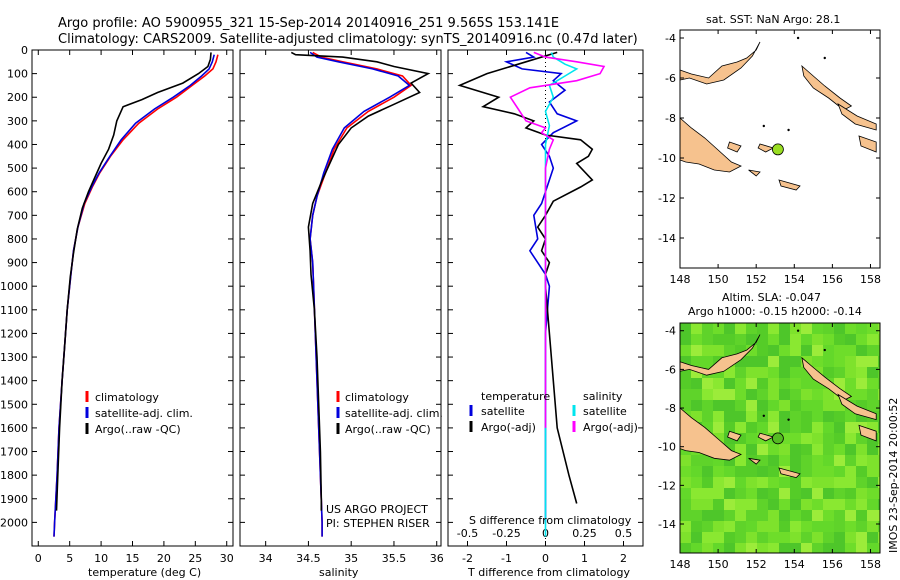 The image size is (900, 580). What do you see at coordinates (667, 485) in the screenshot?
I see `y-tick-label: -12` at bounding box center [667, 485].